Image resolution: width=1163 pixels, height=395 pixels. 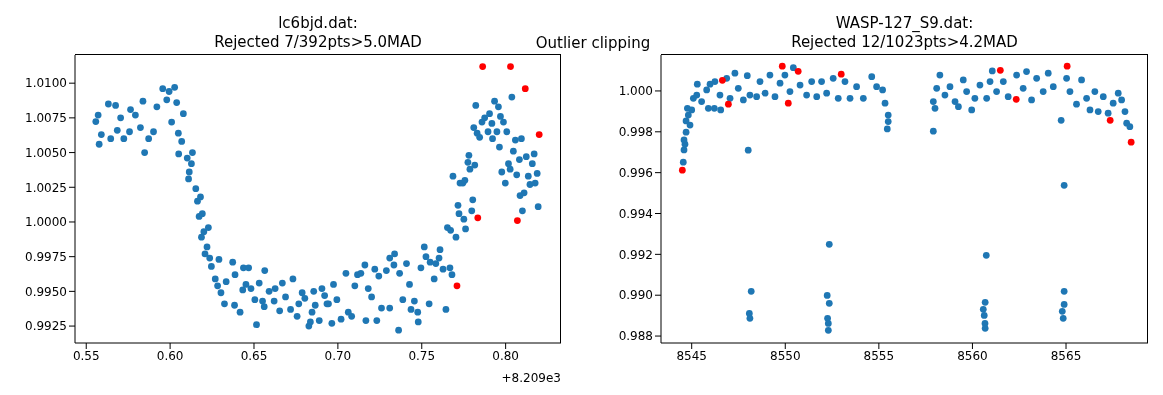 What do you see at coordinates (254, 355) in the screenshot?
I see `x-tick-label: 0.65` at bounding box center [254, 355].